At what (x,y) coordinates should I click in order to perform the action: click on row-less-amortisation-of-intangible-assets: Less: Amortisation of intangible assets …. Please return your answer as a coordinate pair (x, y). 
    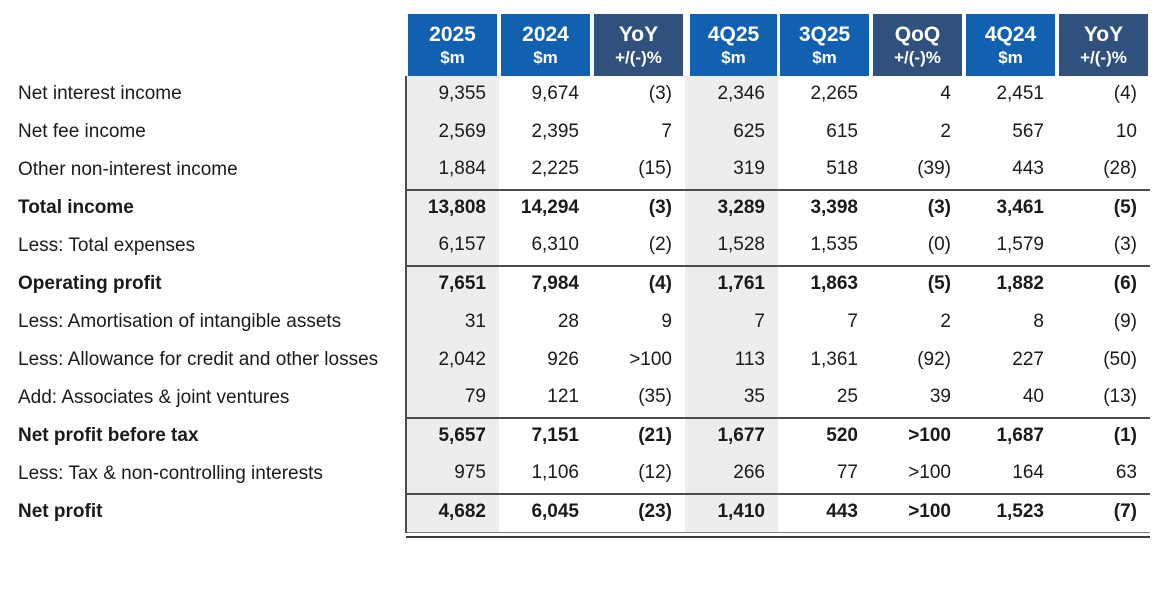
    Looking at the image, I should click on (575, 323).